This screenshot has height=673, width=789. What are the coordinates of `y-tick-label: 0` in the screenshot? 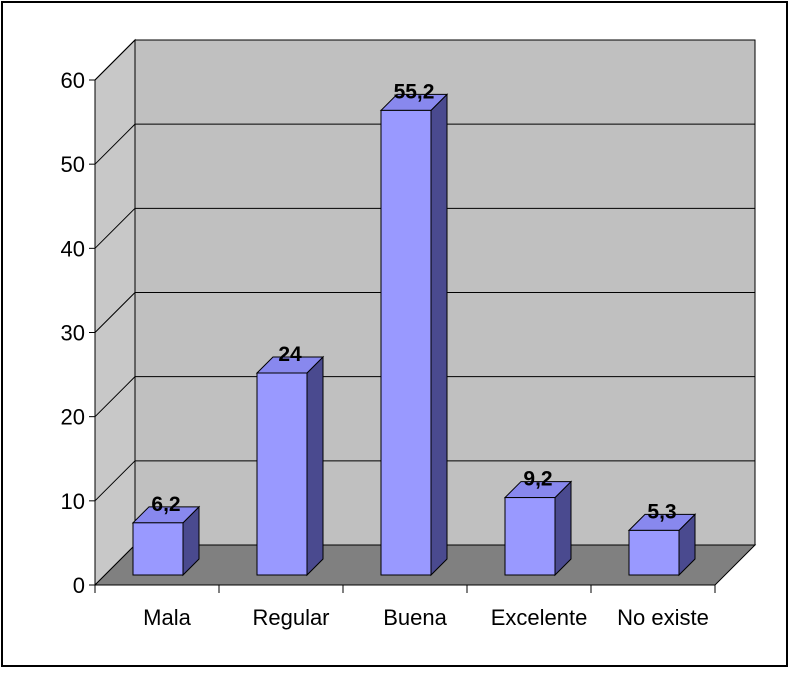 It's located at (79, 585).